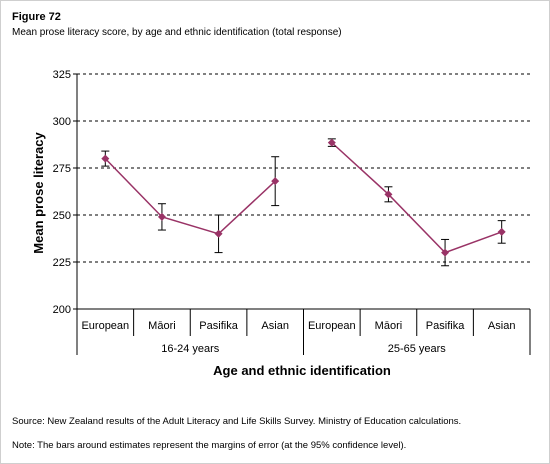  What do you see at coordinates (36, 17) in the screenshot?
I see `figure-label: Figure 72` at bounding box center [36, 17].